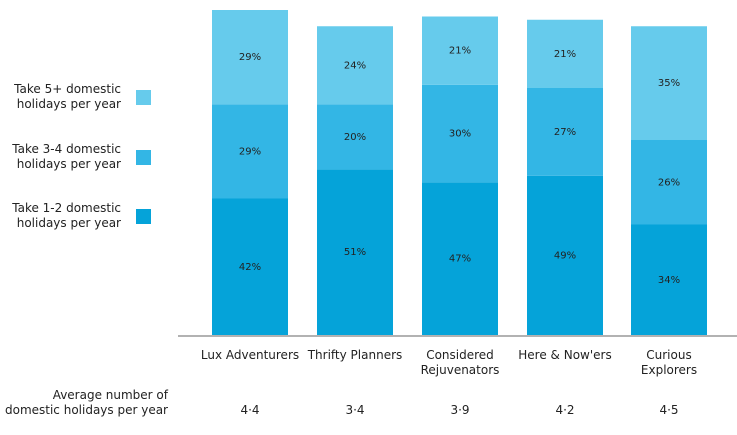 This screenshot has height=435, width=737. What do you see at coordinates (460, 410) in the screenshot?
I see `average-value: 3·9` at bounding box center [460, 410].